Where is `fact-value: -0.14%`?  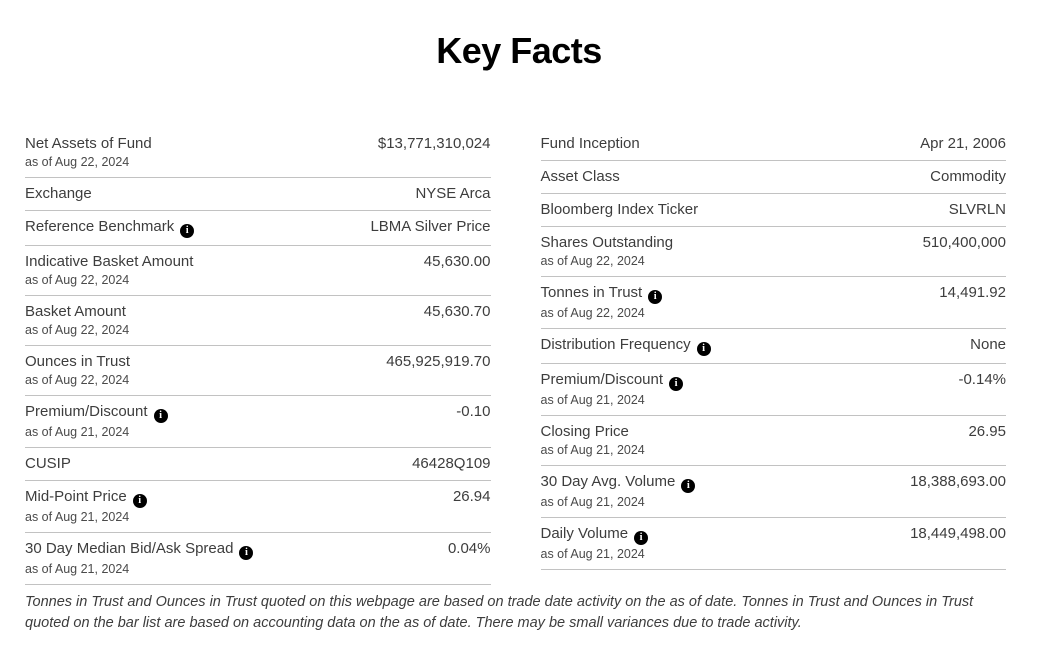 fact-value: -0.14% is located at coordinates (982, 379).